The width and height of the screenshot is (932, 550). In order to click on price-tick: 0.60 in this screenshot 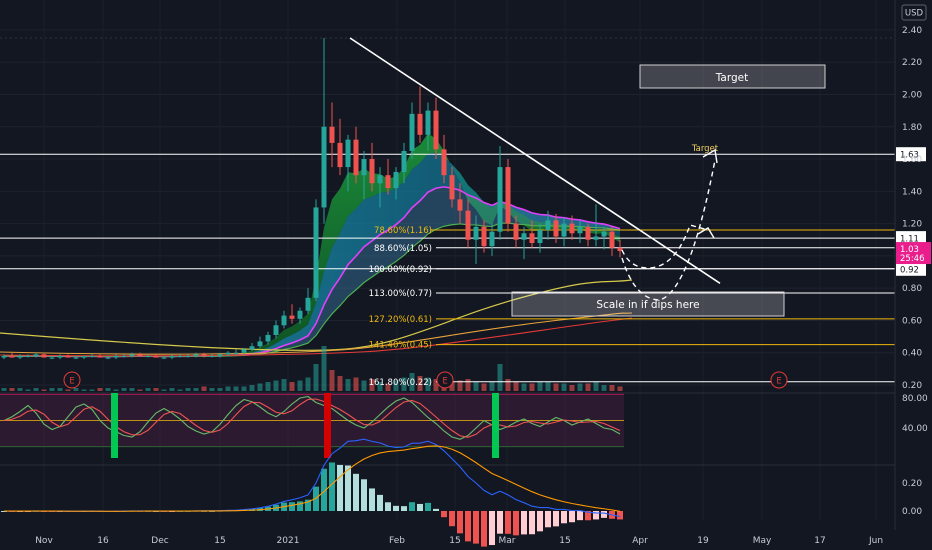, I will do `click(912, 321)`.